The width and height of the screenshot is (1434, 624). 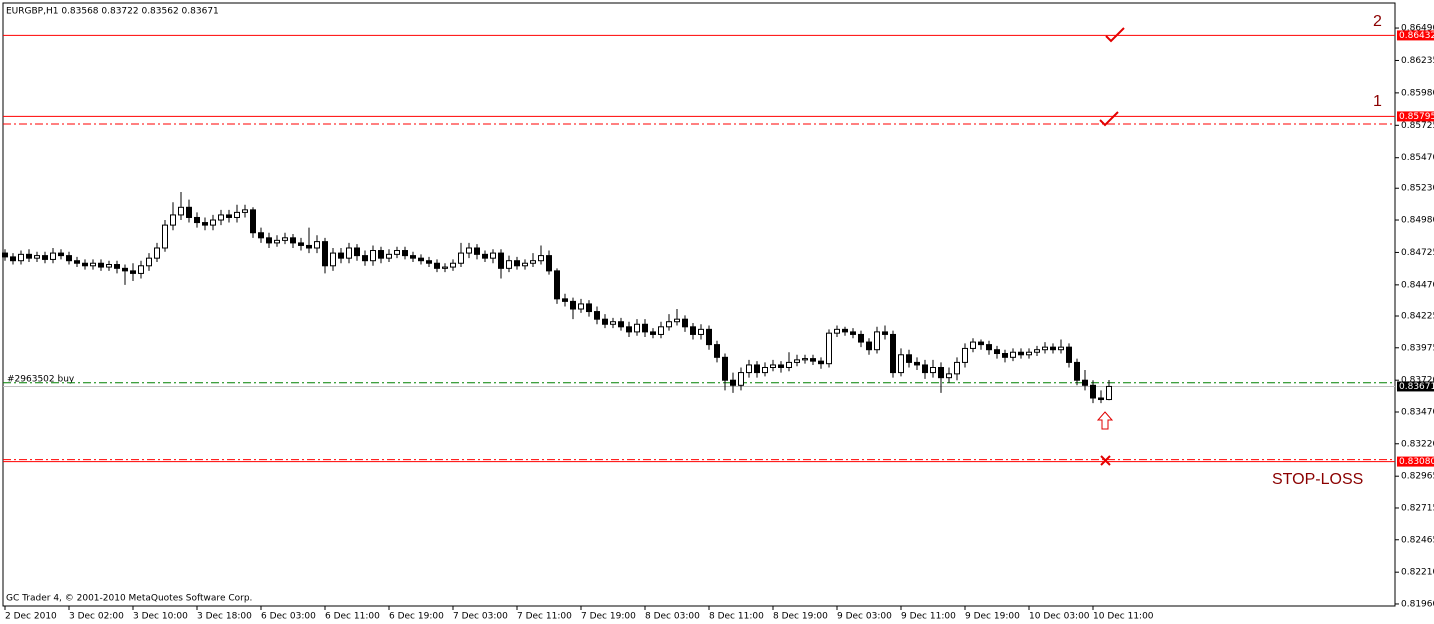 What do you see at coordinates (416, 617) in the screenshot?
I see `x-tick-label: 6 Dec 19:00` at bounding box center [416, 617].